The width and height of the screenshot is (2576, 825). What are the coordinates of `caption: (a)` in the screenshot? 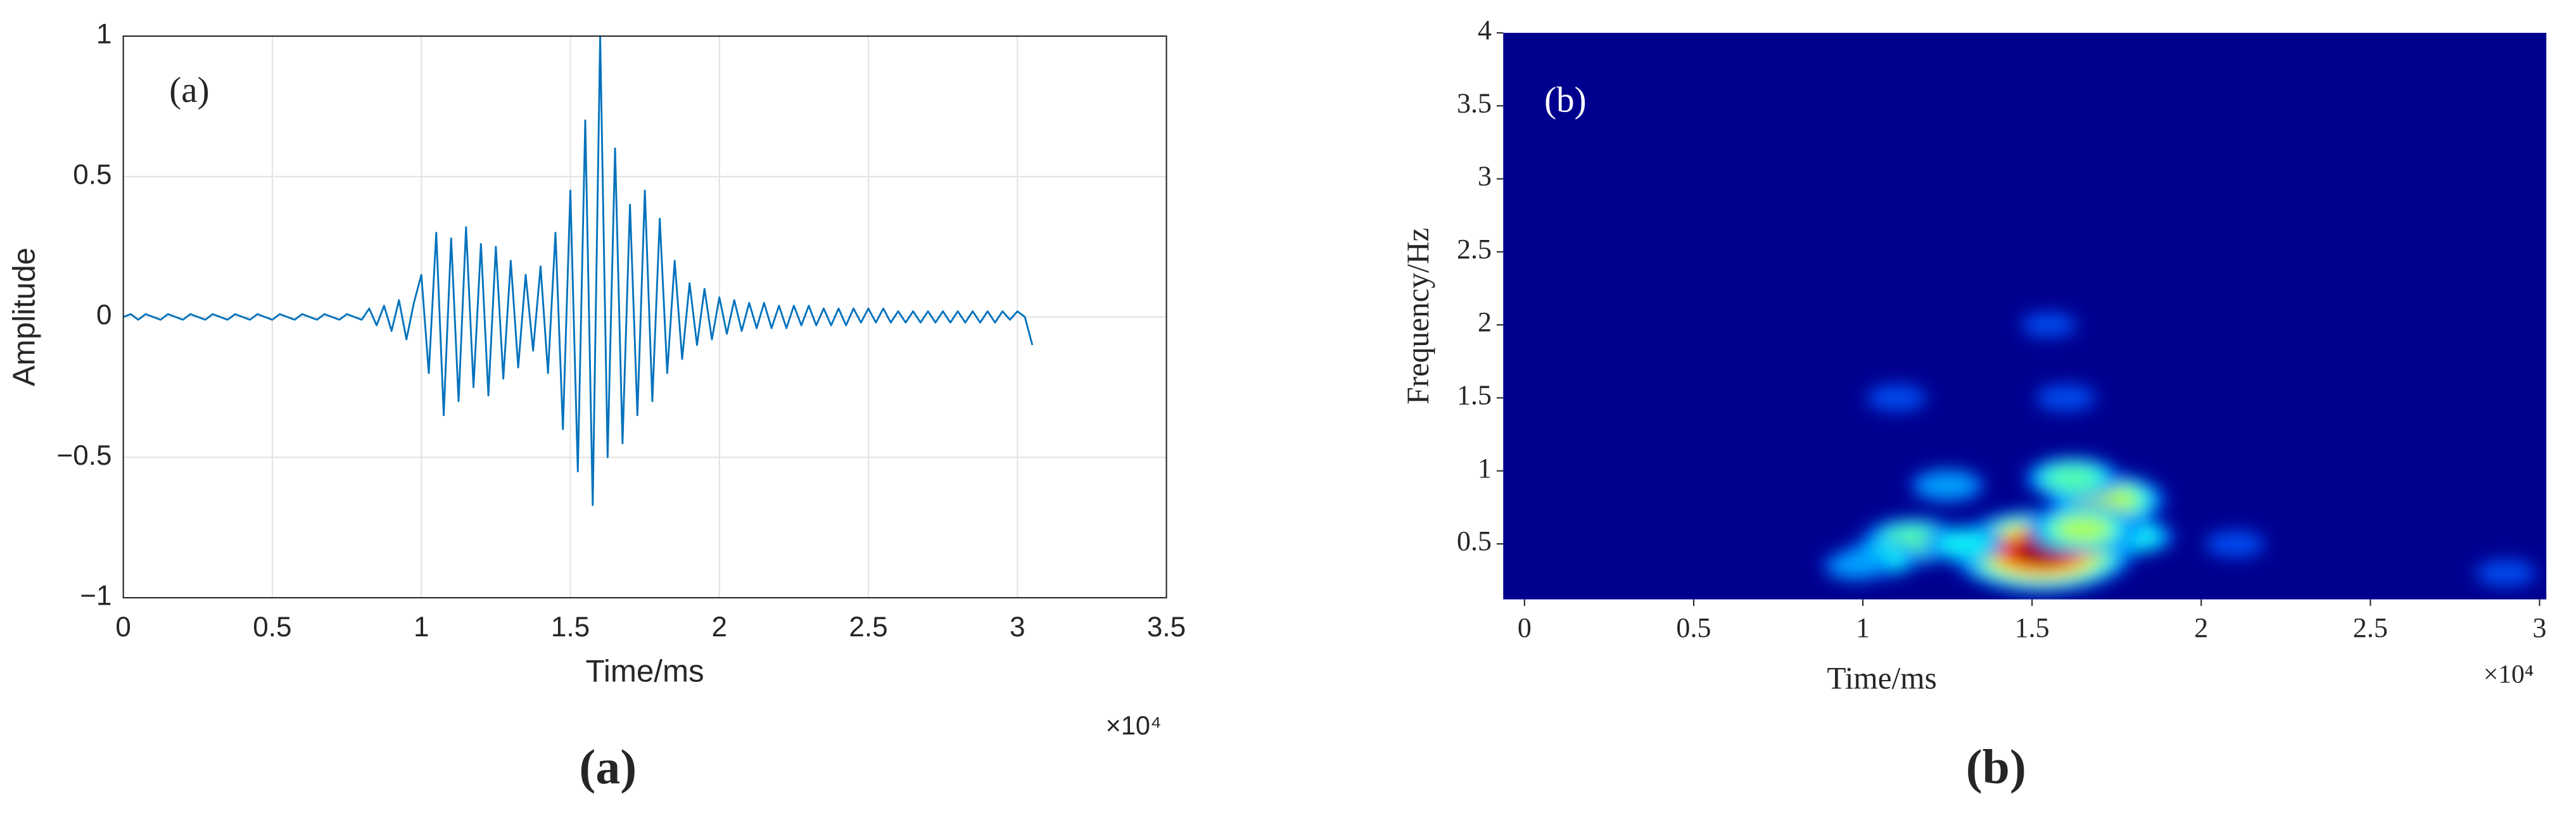 It's located at (608, 767).